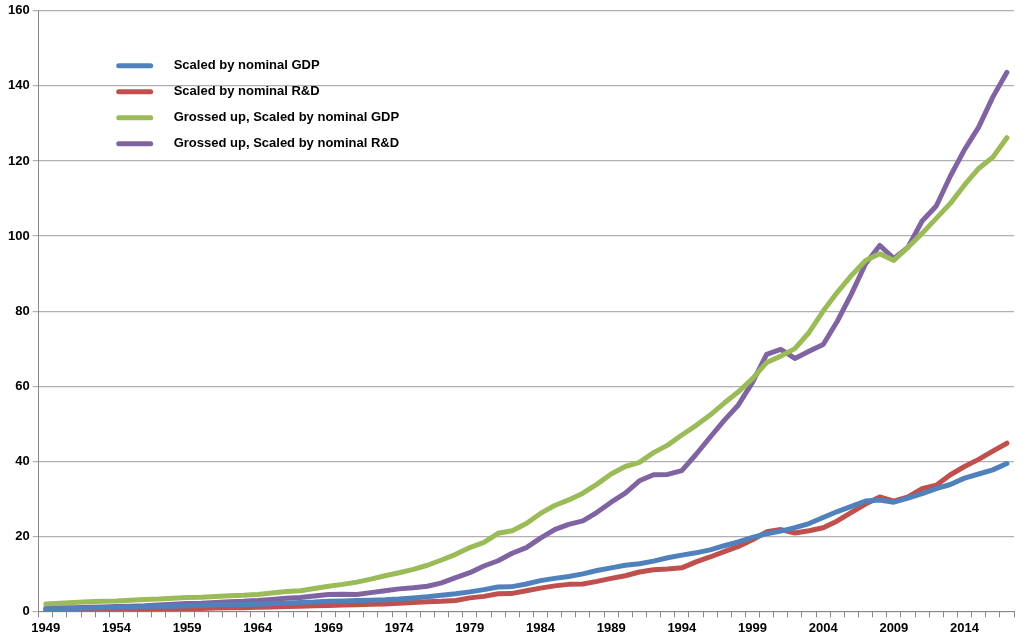  I want to click on x-tick-label: 1989, so click(611, 627).